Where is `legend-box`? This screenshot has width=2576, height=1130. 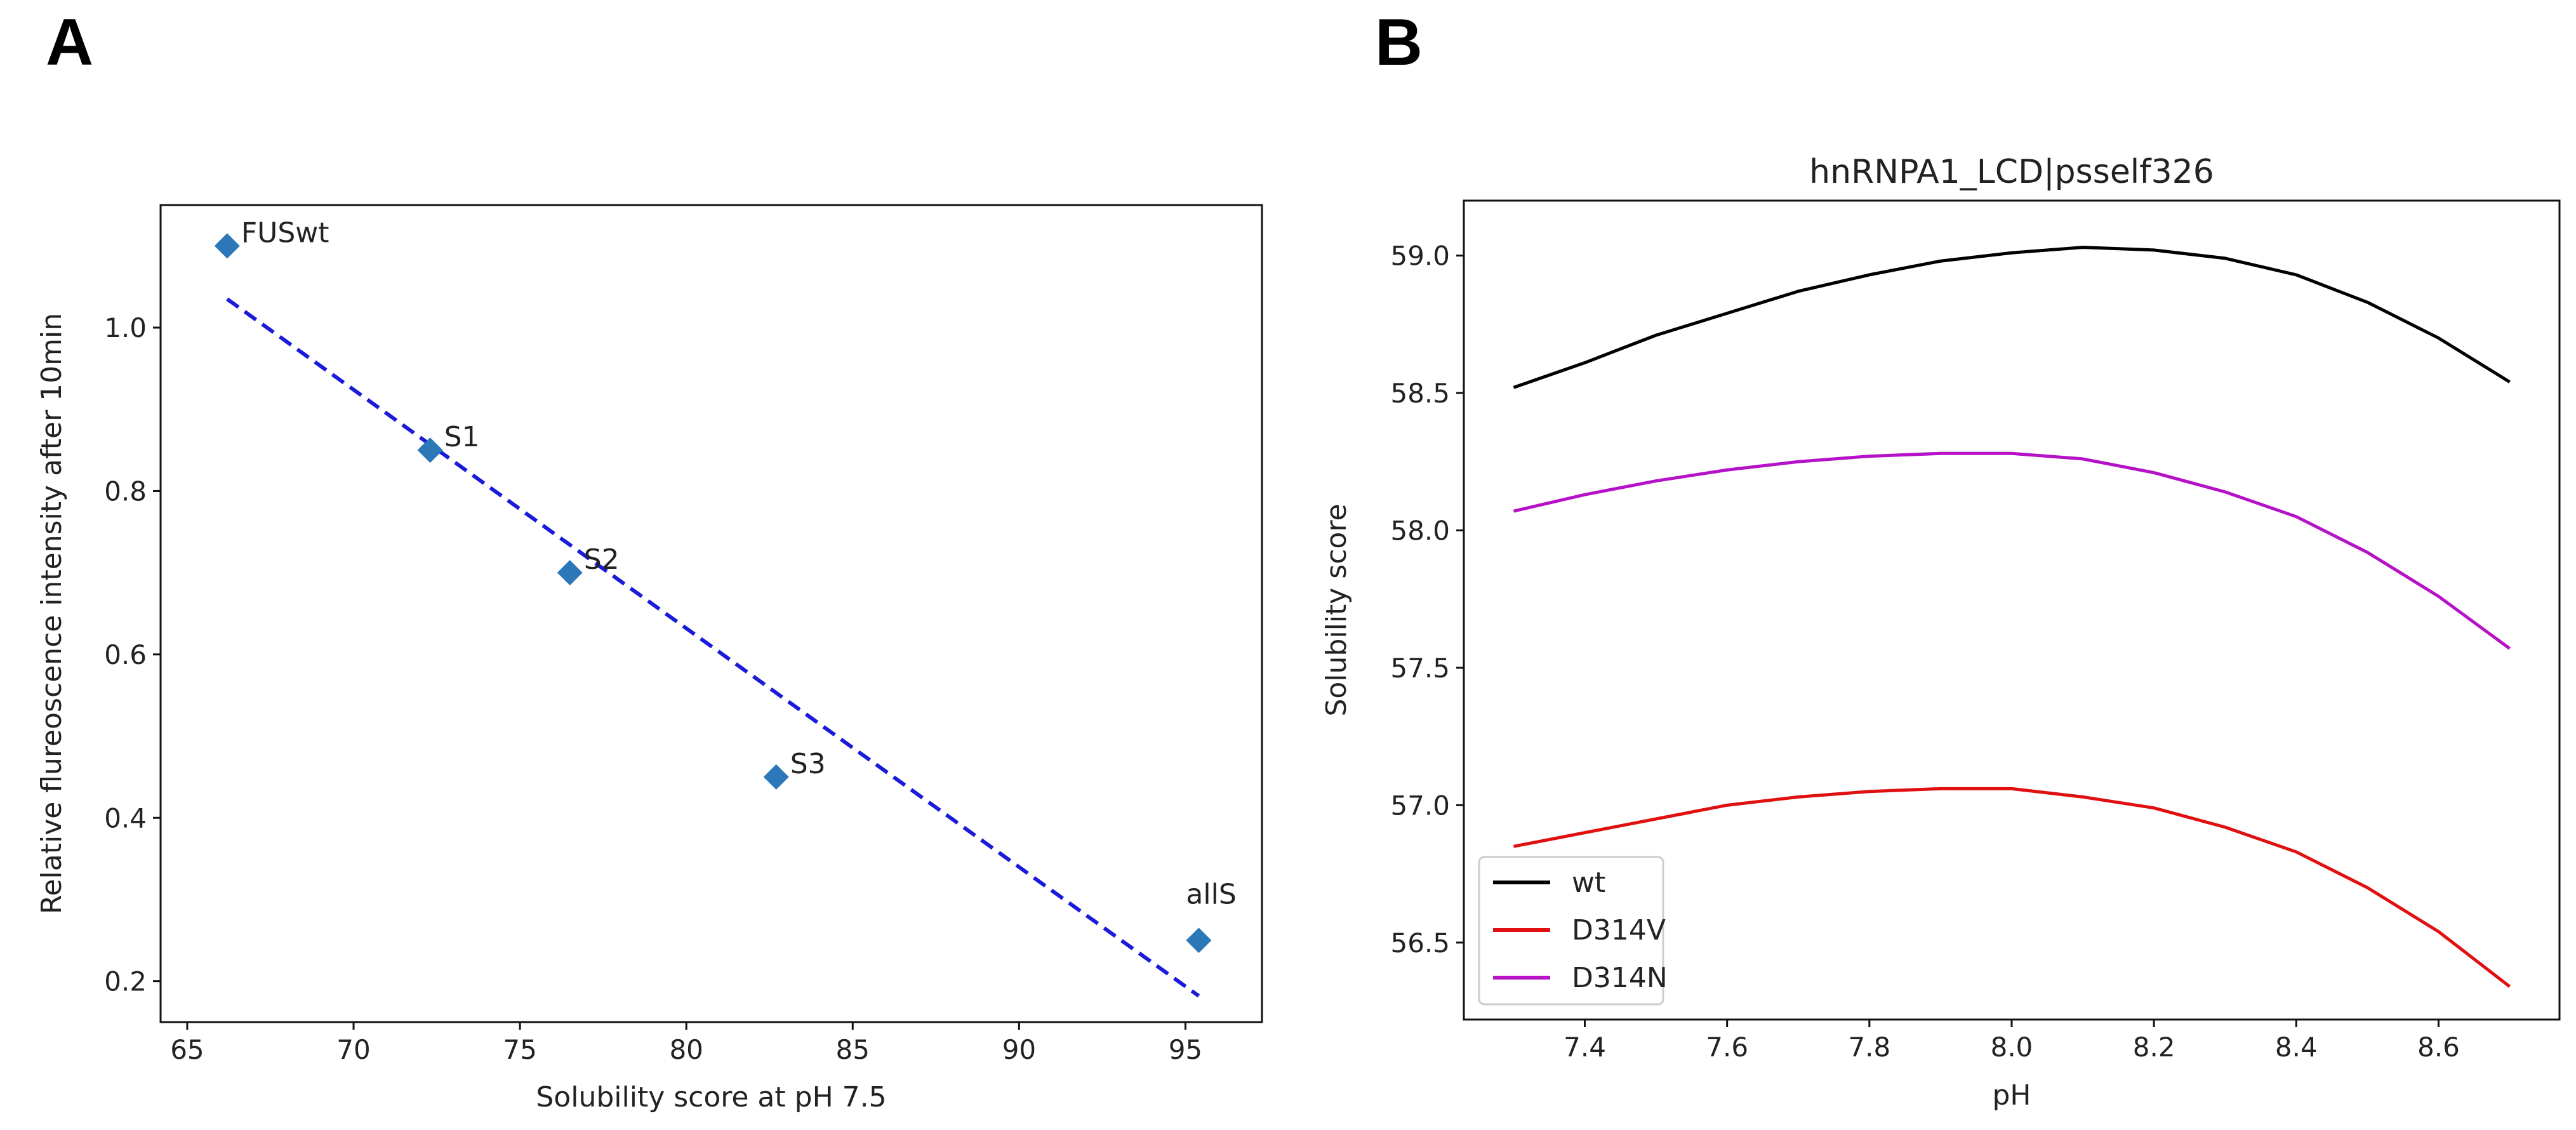
legend-box is located at coordinates (1571, 931).